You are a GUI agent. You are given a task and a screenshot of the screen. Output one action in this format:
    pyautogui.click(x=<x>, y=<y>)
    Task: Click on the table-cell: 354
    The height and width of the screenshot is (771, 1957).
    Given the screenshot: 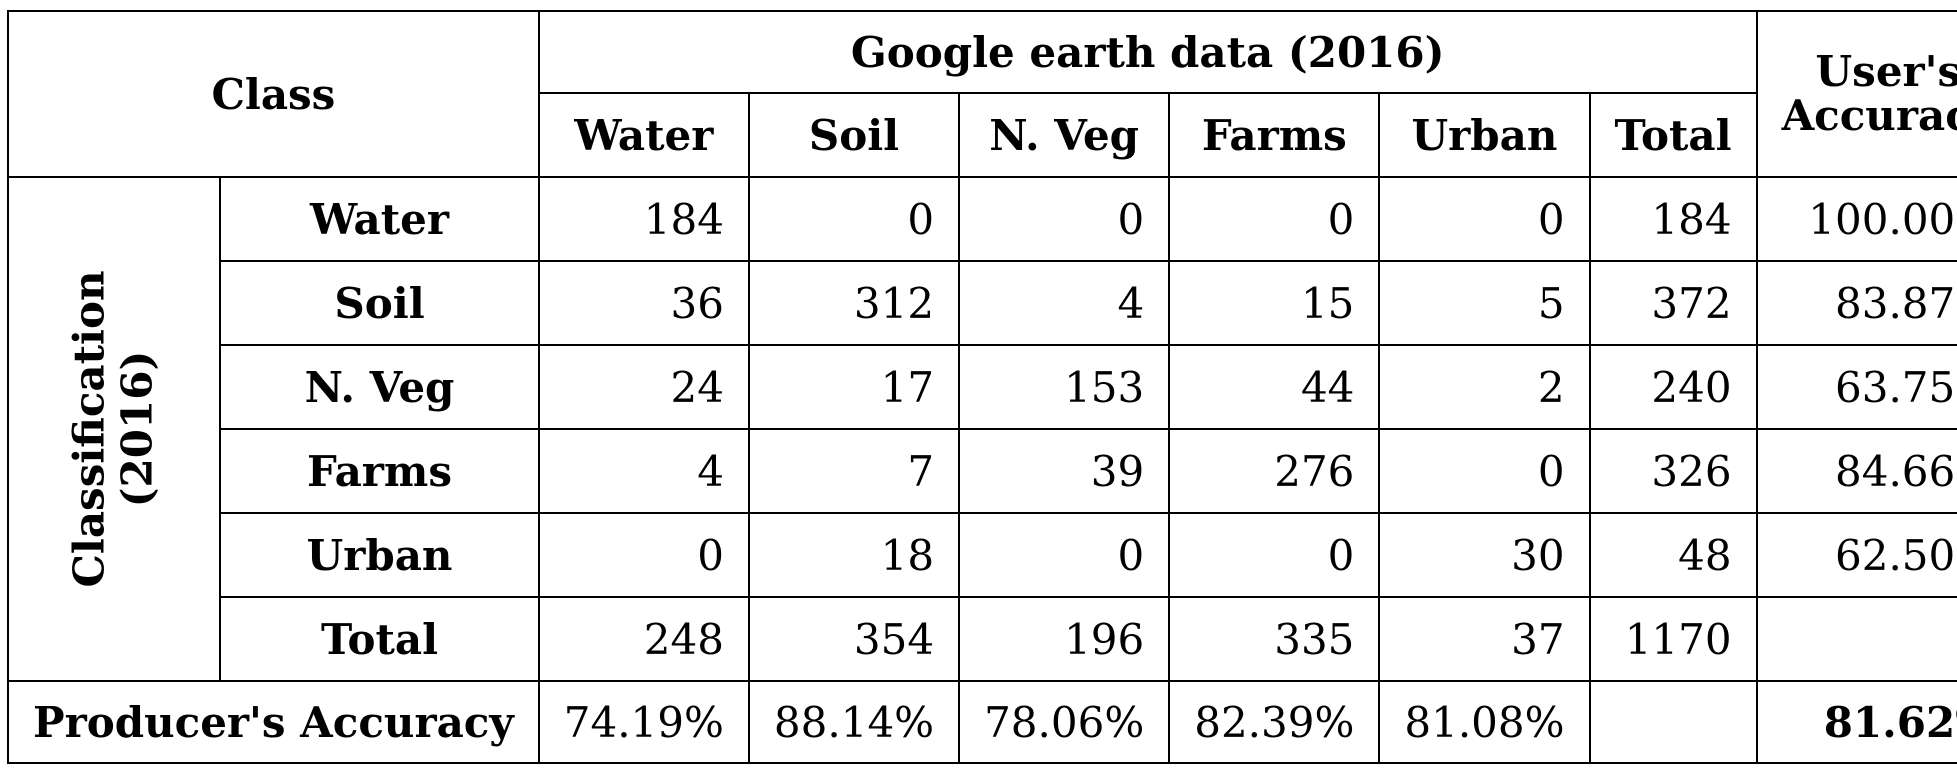 What is the action you would take?
    pyautogui.click(x=854, y=639)
    